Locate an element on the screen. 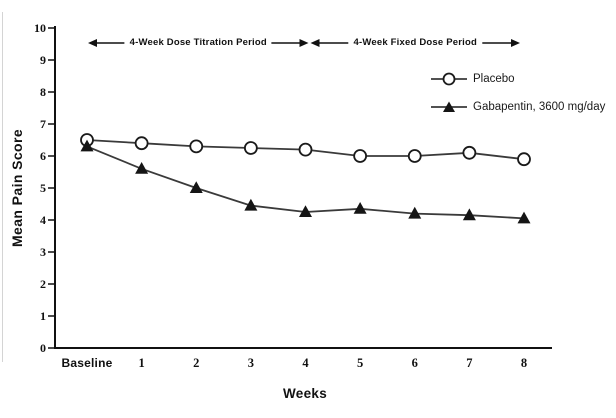 The width and height of the screenshot is (616, 418). x-tick-label: 4 is located at coordinates (305, 363).